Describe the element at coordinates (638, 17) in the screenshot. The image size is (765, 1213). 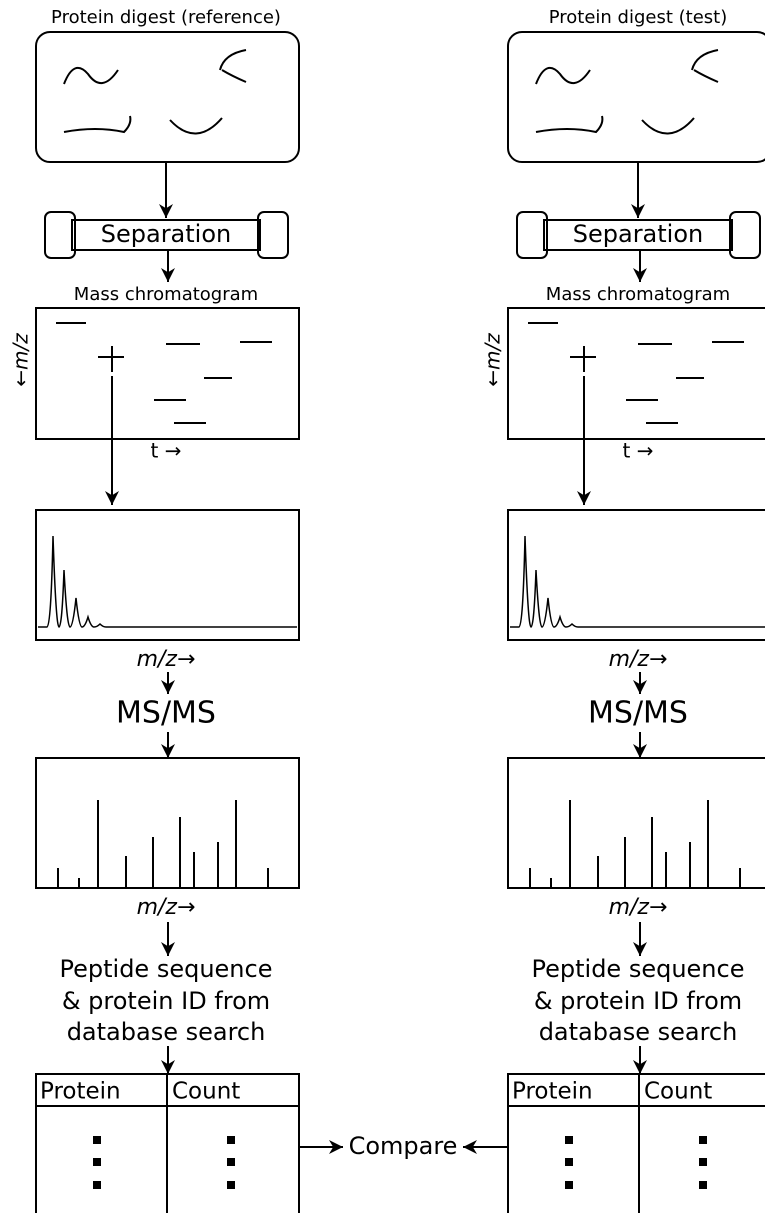
I see `column-title: Protein digest (test)` at that location.